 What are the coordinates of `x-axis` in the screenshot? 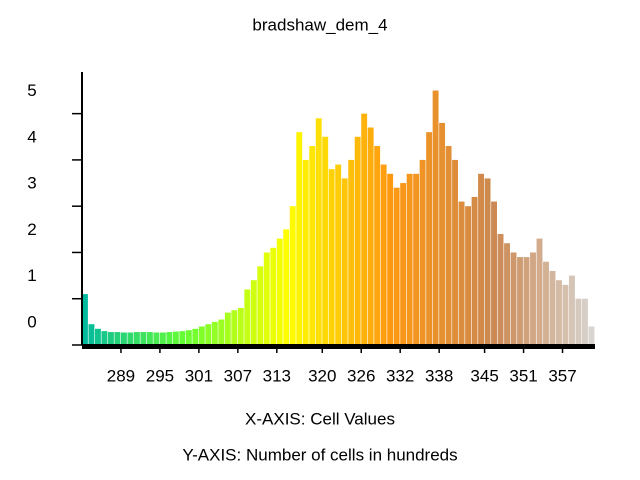 It's located at (338, 346).